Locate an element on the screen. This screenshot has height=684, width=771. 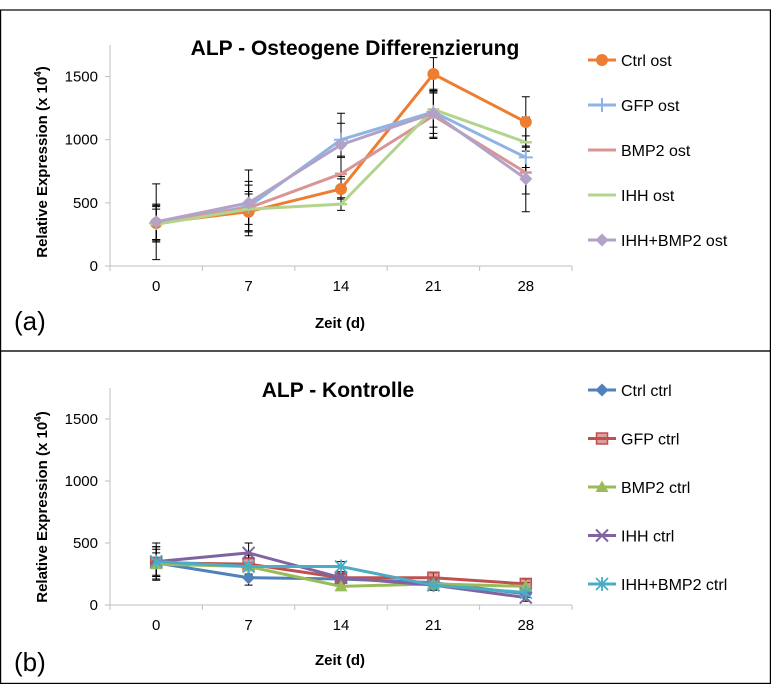
legend-label: GFP ost is located at coordinates (650, 106).